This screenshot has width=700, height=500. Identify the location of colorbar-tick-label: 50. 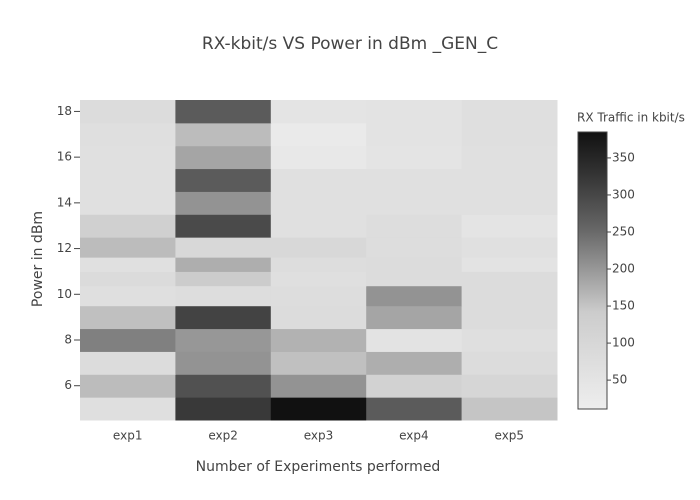
(619, 380).